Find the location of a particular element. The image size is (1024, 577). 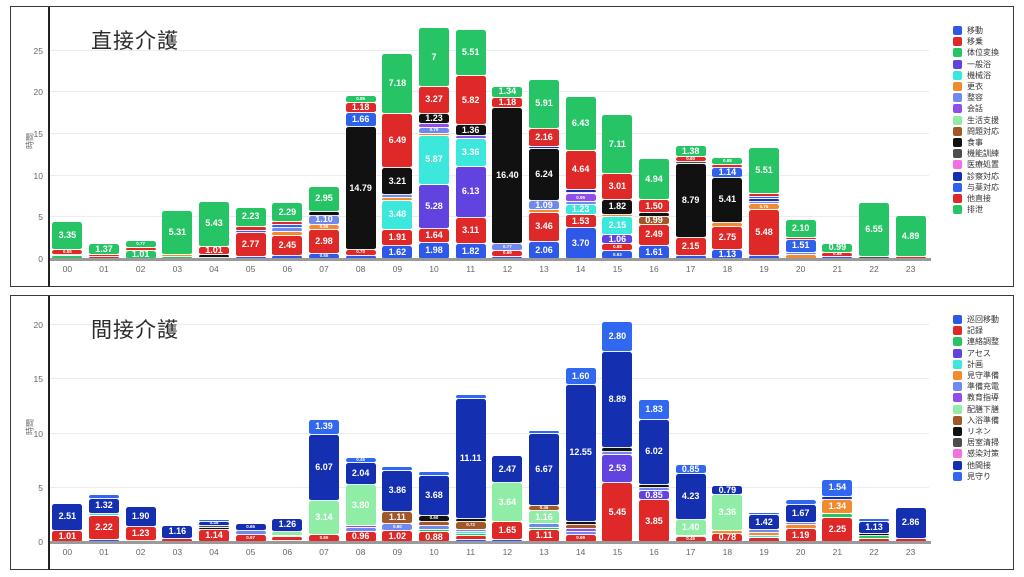

bar-segment: 4.64 is located at coordinates (580, 170).